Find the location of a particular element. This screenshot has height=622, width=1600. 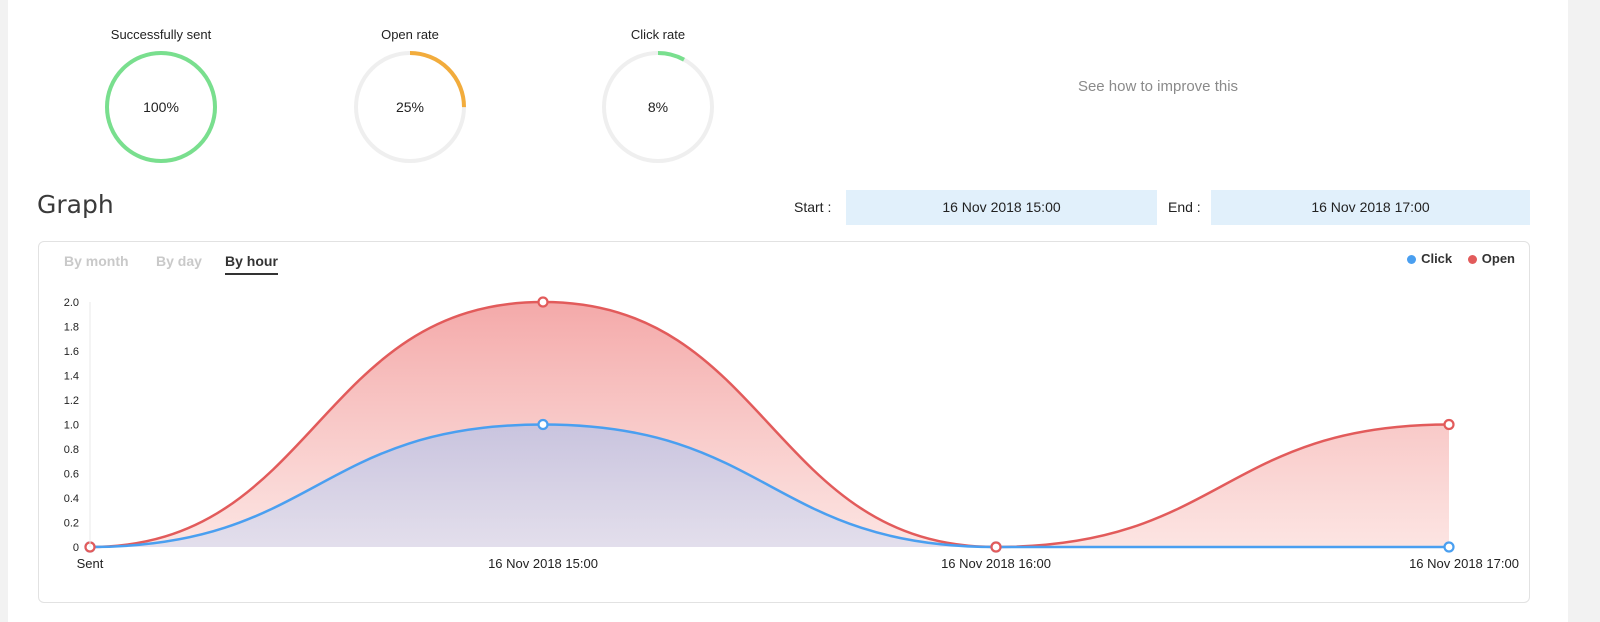

legend-dot-click is located at coordinates (1412, 259).